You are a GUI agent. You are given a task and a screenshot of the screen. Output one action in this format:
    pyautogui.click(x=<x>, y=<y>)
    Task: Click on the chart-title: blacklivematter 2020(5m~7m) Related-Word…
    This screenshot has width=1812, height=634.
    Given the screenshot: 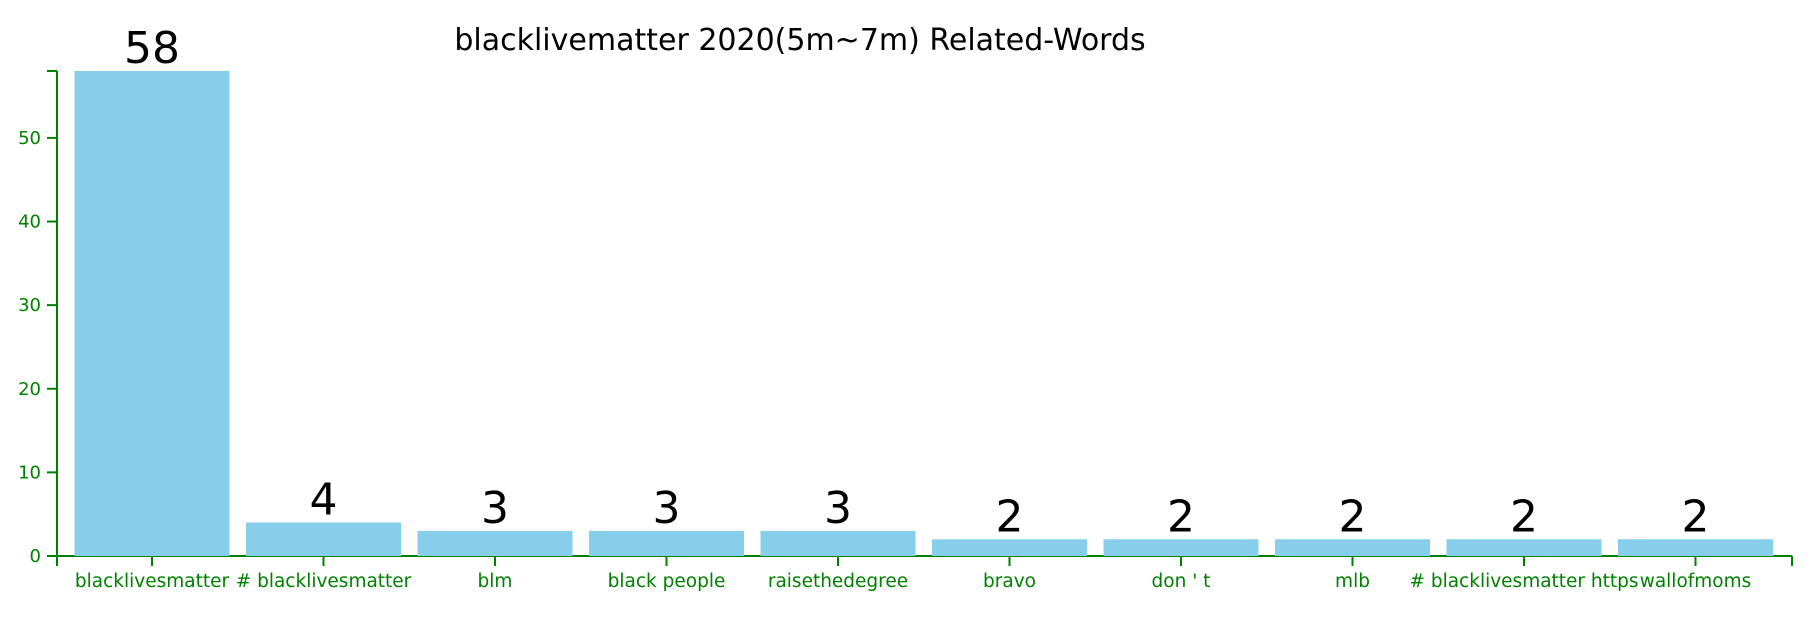 What is the action you would take?
    pyautogui.click(x=799, y=40)
    